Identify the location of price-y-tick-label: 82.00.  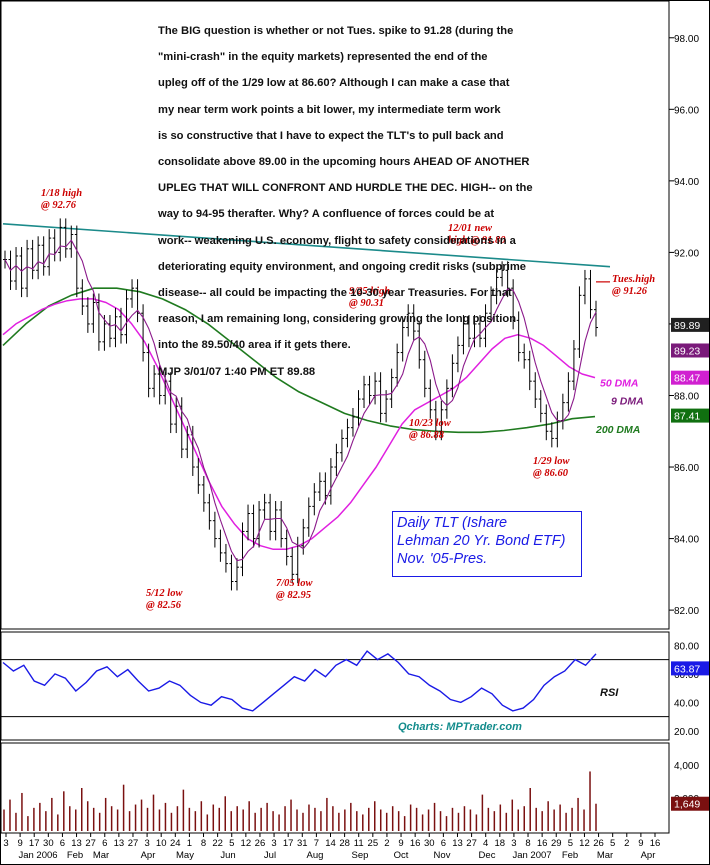
(686, 611).